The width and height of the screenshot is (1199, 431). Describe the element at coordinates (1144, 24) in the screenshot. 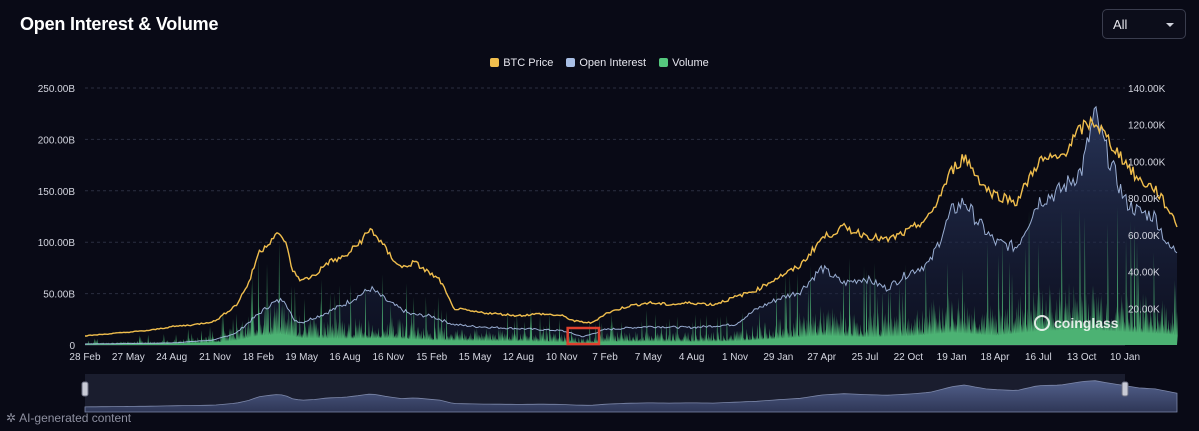

I see `range-select: All` at that location.